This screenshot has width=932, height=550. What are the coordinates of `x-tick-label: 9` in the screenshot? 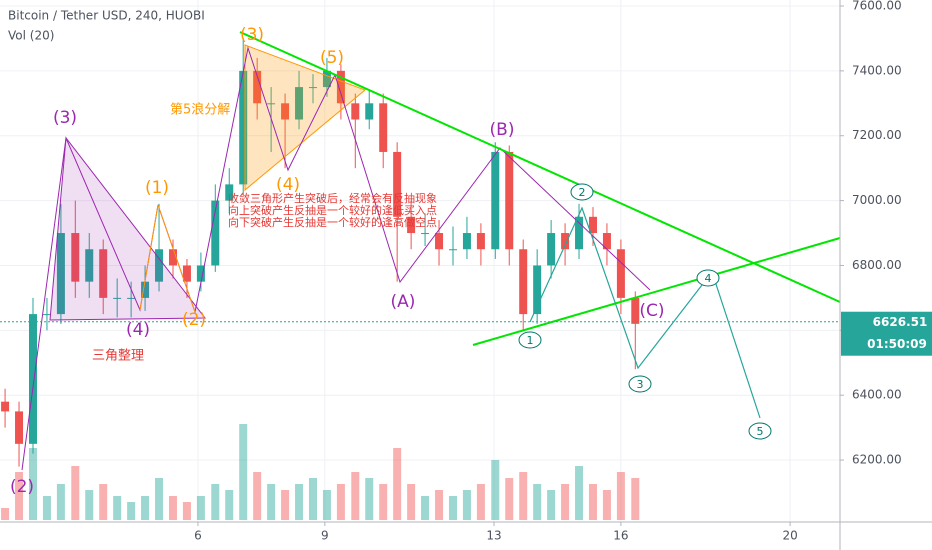 It's located at (325, 536).